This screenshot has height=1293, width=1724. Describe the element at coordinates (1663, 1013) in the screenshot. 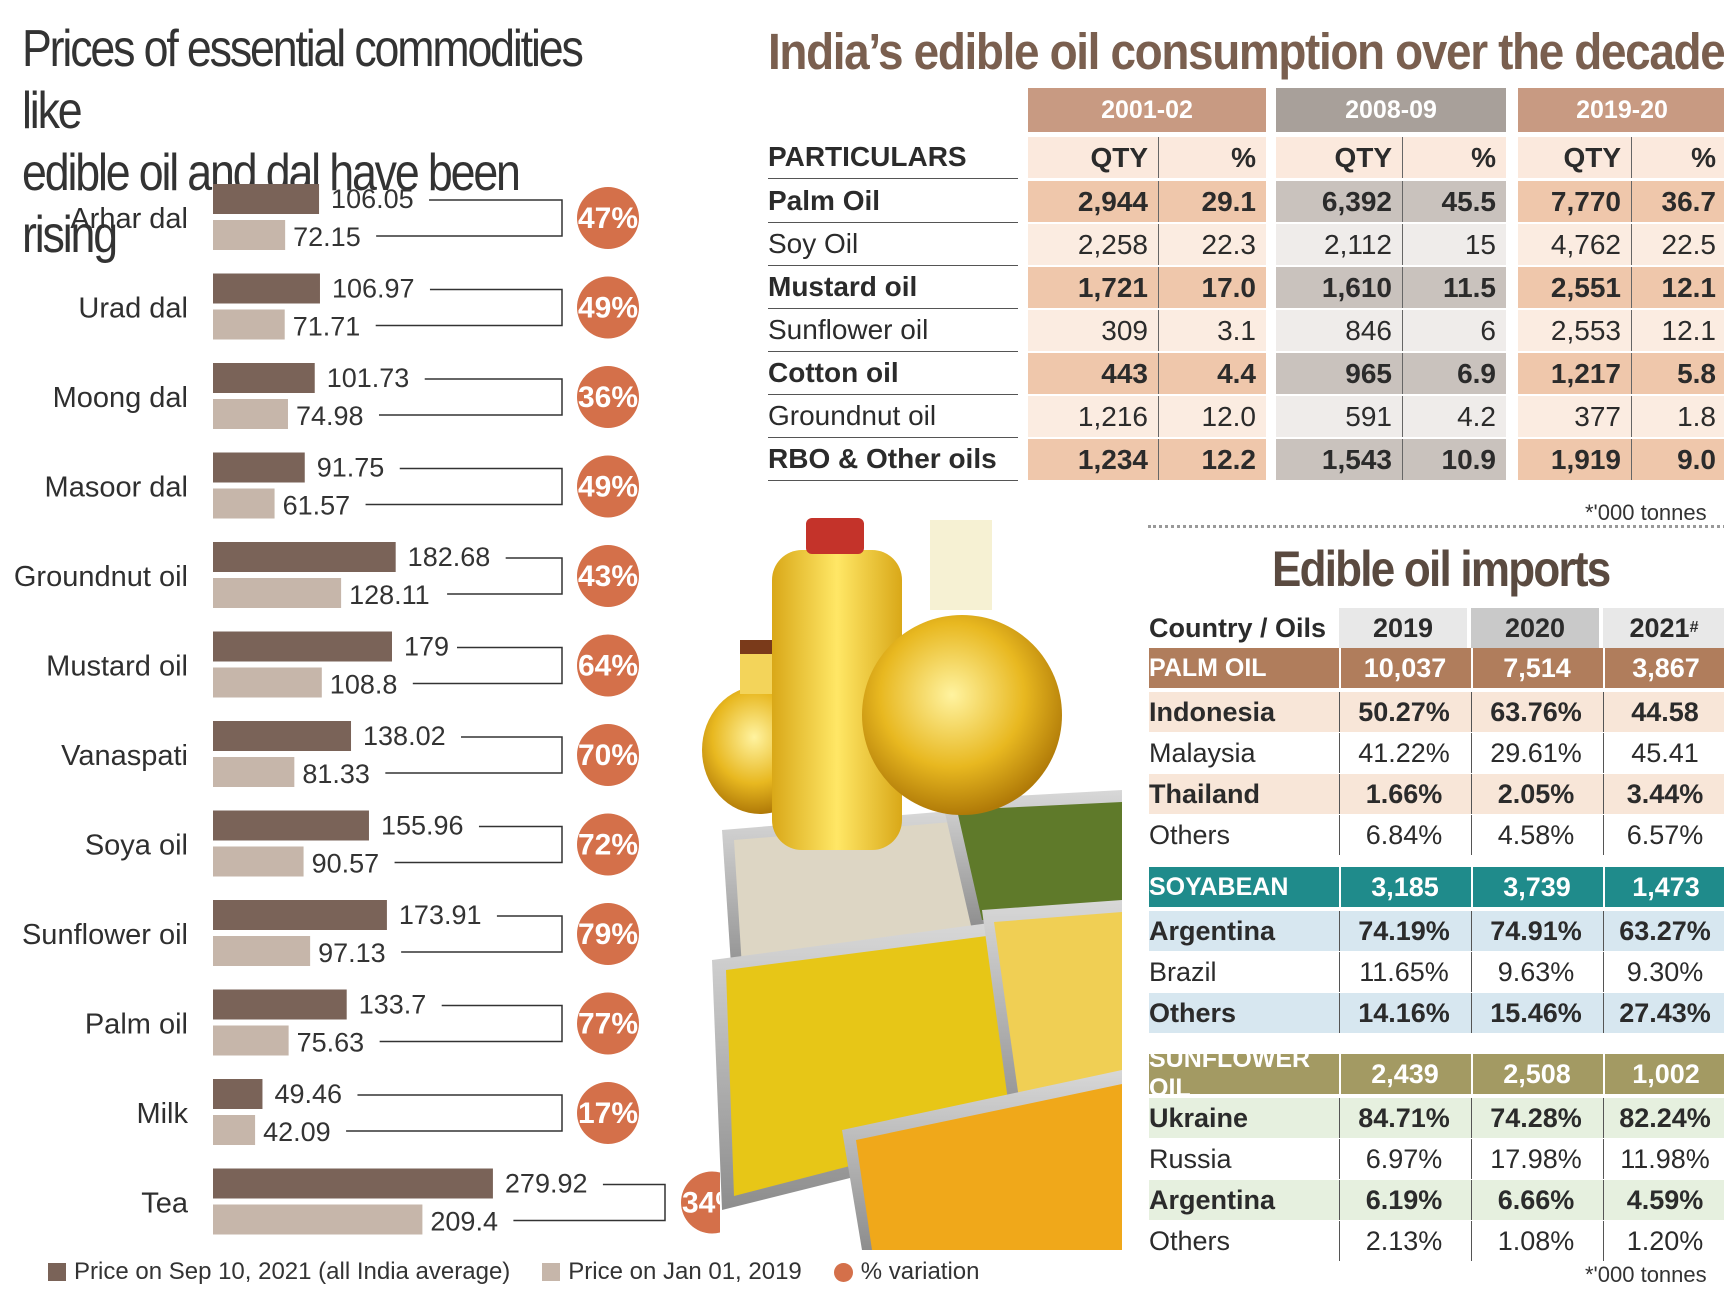

I see `share-value: 27.43%` at that location.